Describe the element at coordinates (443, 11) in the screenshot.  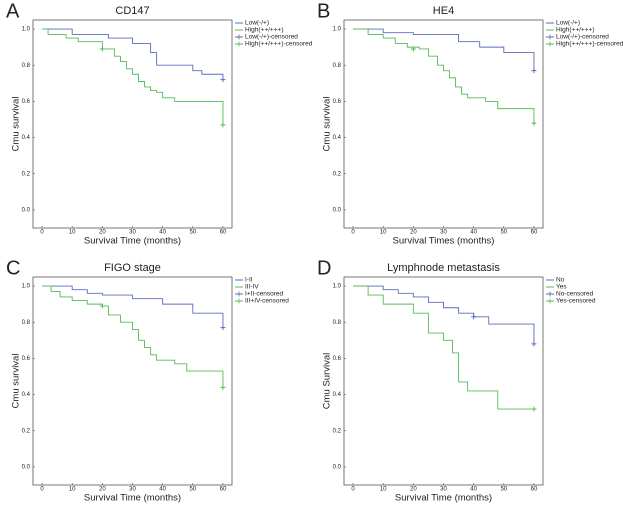
I see `chart-title: HE4` at that location.